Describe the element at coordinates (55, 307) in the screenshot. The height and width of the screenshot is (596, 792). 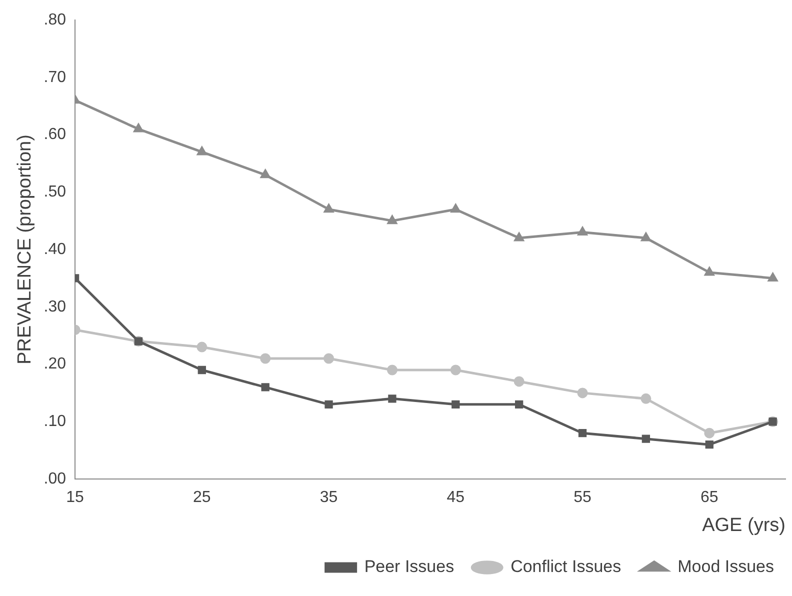
I see `y-tick-label: .30` at that location.